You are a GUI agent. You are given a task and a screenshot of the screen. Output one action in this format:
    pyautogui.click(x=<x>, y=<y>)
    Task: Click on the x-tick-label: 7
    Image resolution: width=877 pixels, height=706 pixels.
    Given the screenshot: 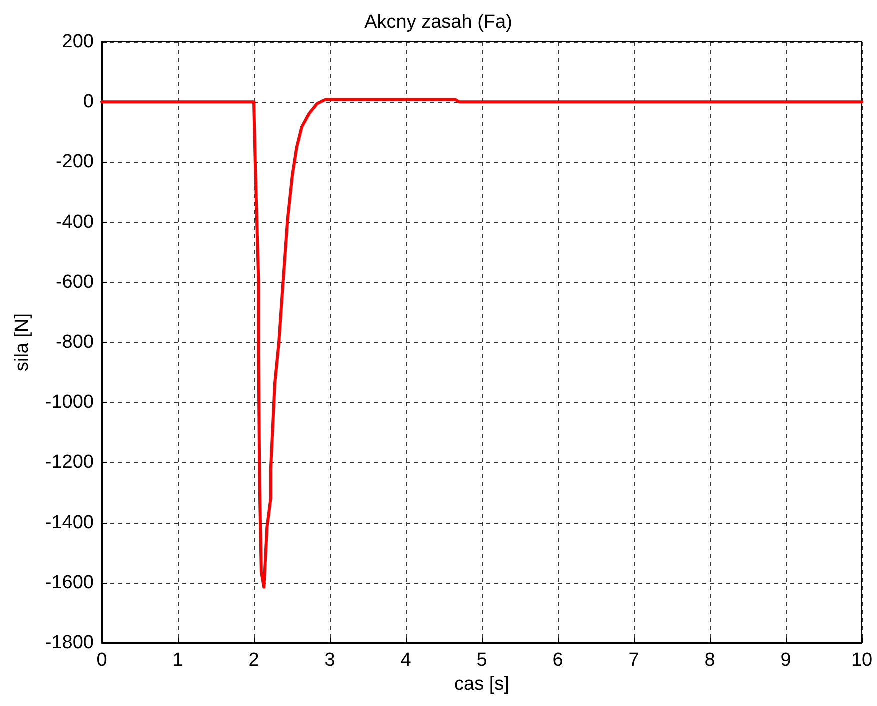 What is the action you would take?
    pyautogui.click(x=634, y=660)
    